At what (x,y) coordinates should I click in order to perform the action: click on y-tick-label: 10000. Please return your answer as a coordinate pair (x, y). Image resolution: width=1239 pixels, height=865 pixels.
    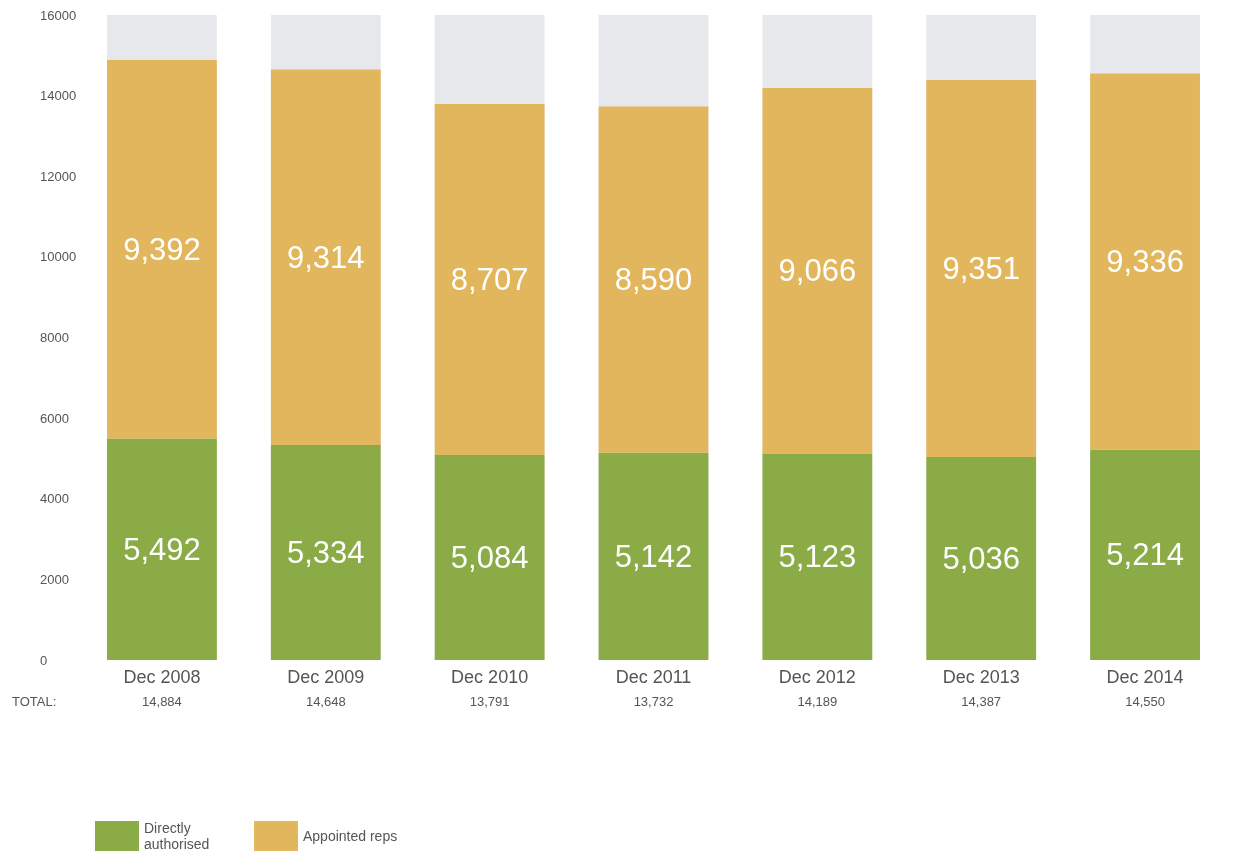
    Looking at the image, I should click on (58, 257).